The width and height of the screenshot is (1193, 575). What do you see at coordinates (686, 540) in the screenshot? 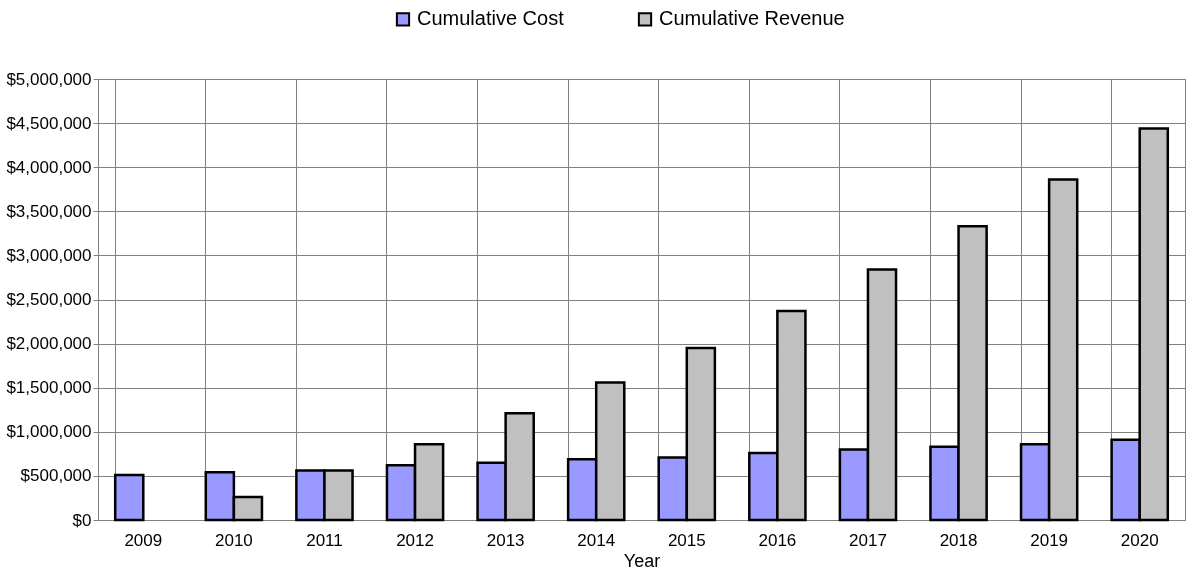
I see `x-tick-label: 2015` at bounding box center [686, 540].